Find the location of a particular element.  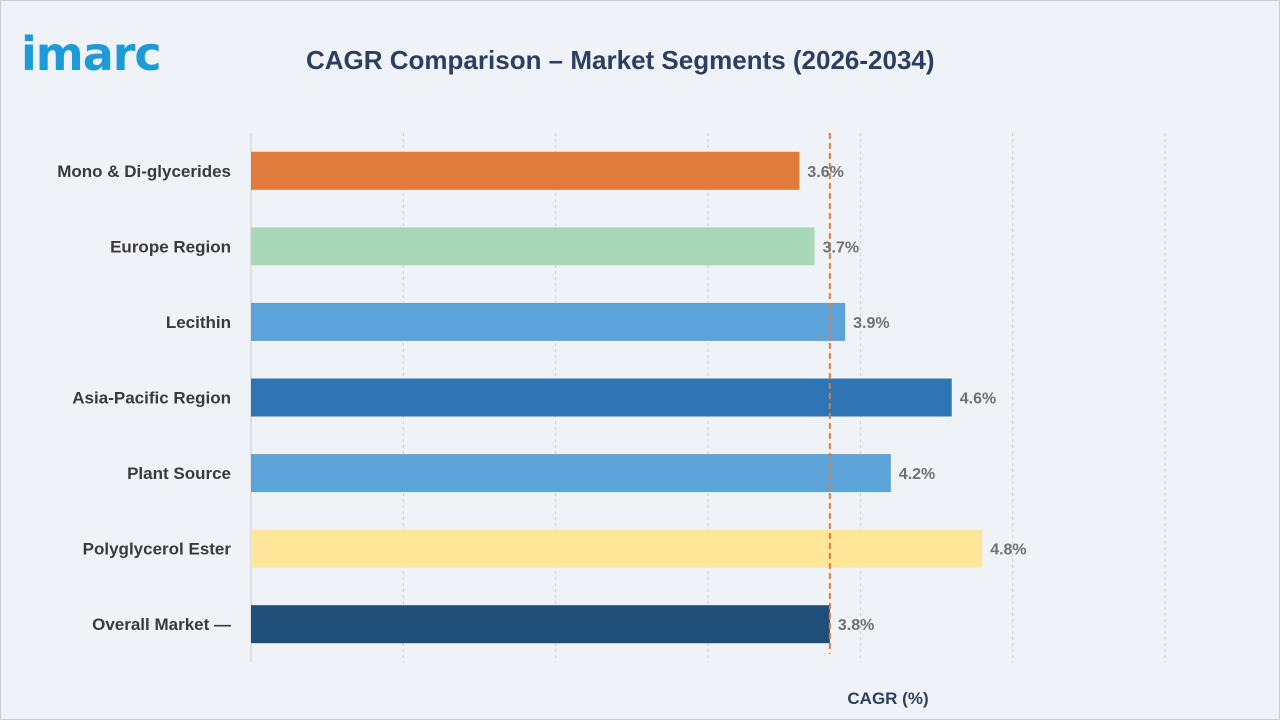

value-label: 4.6% is located at coordinates (978, 399).